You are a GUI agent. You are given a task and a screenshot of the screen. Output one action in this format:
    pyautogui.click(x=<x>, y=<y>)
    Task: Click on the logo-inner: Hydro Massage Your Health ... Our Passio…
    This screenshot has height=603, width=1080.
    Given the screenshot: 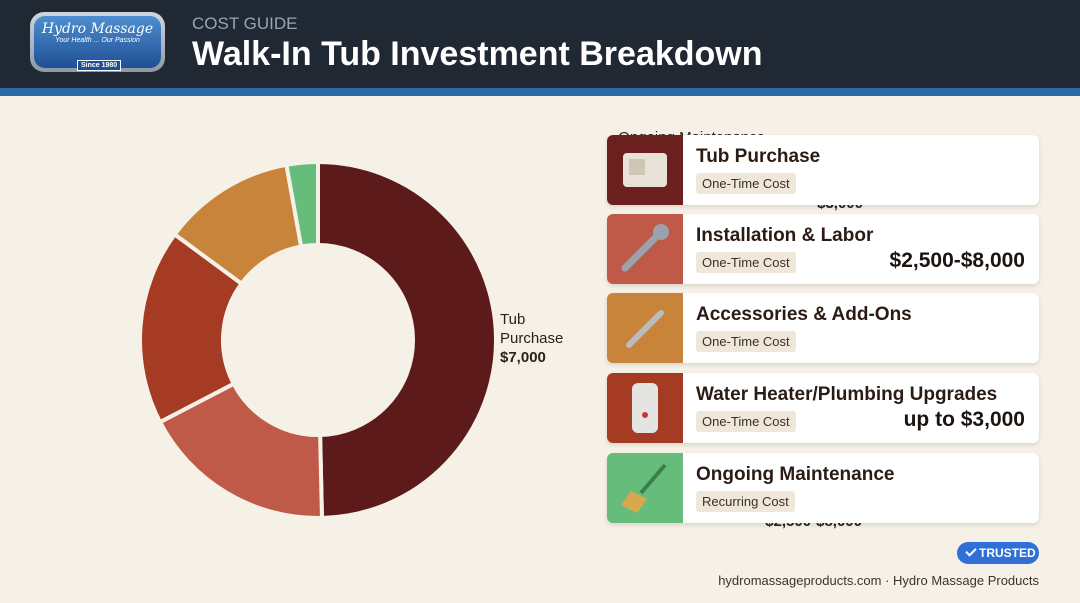 What is the action you would take?
    pyautogui.click(x=97, y=43)
    